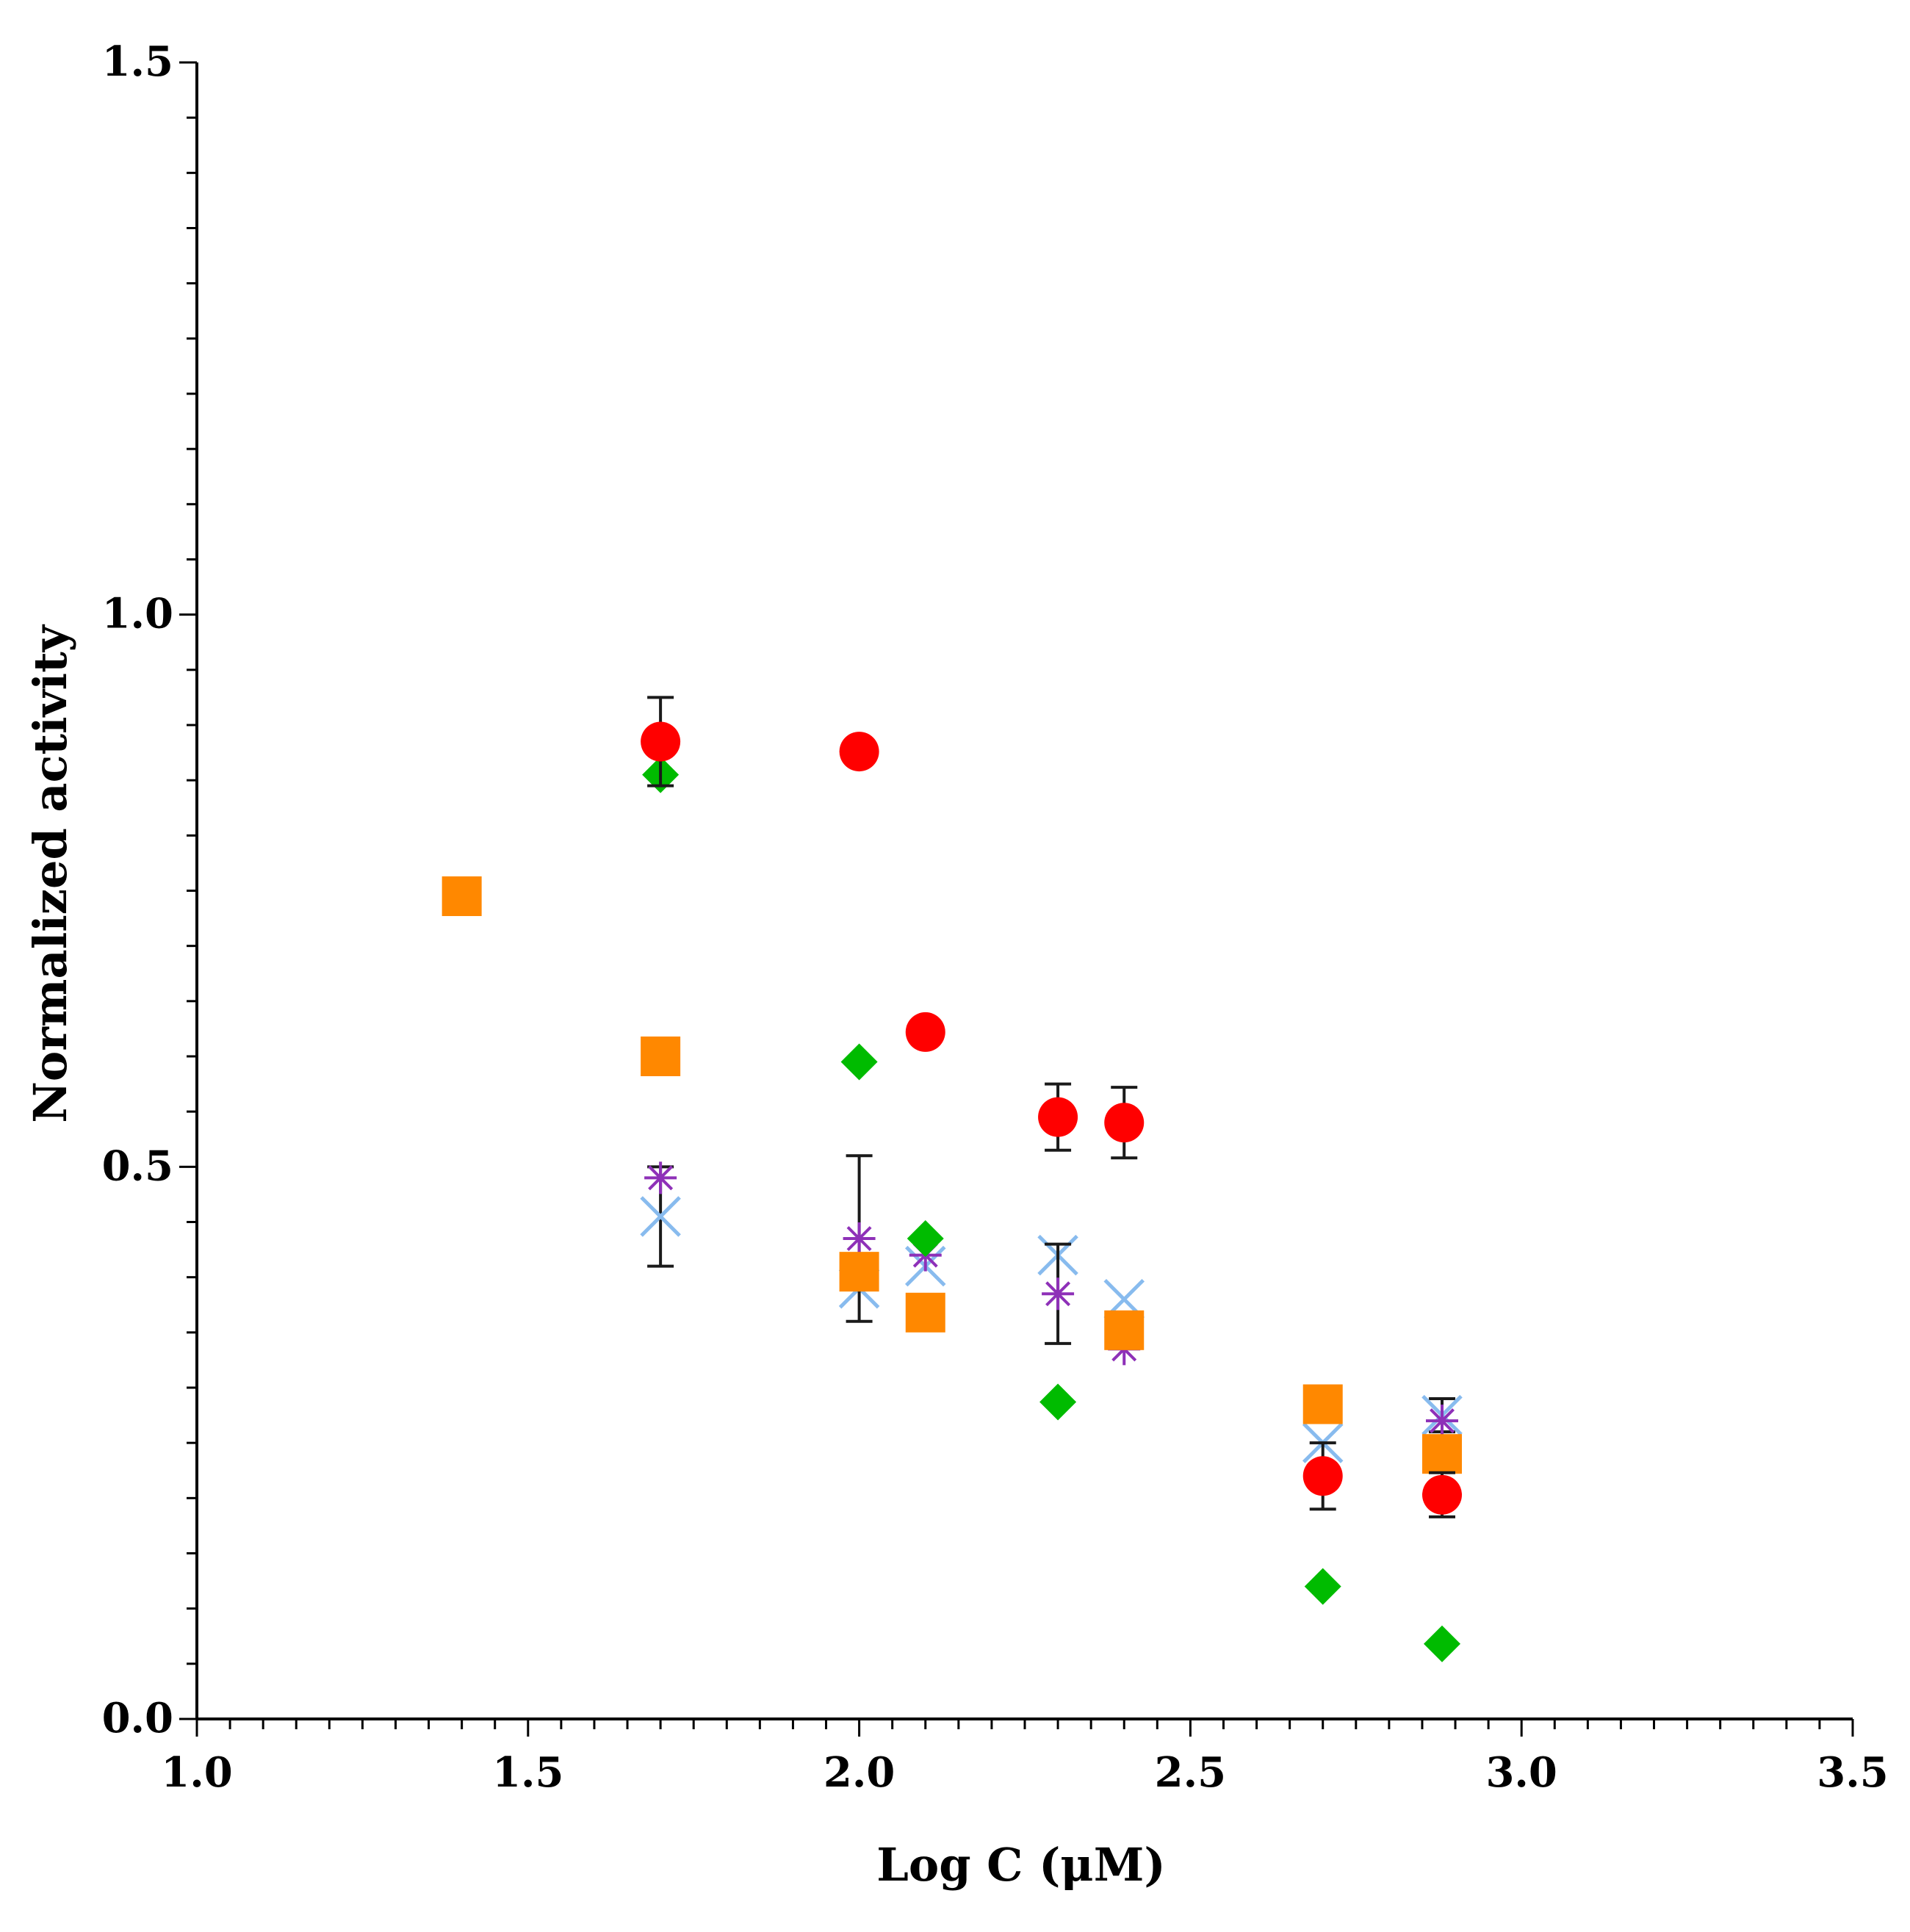 Image resolution: width=1910 pixels, height=1932 pixels. I want to click on y-axis-title: Normalized activity, so click(51, 873).